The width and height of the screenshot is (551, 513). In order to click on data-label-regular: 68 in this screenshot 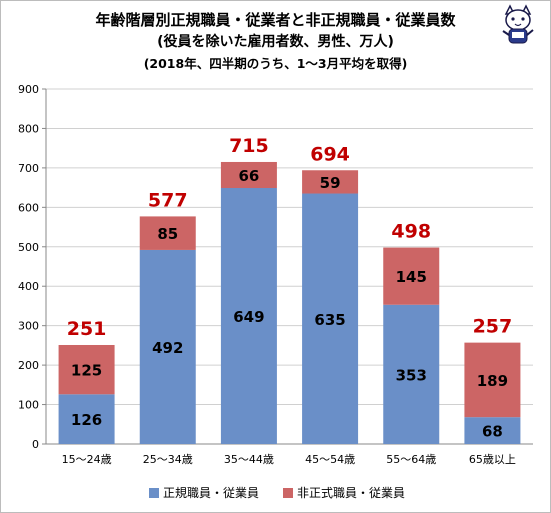, I will do `click(492, 432)`.